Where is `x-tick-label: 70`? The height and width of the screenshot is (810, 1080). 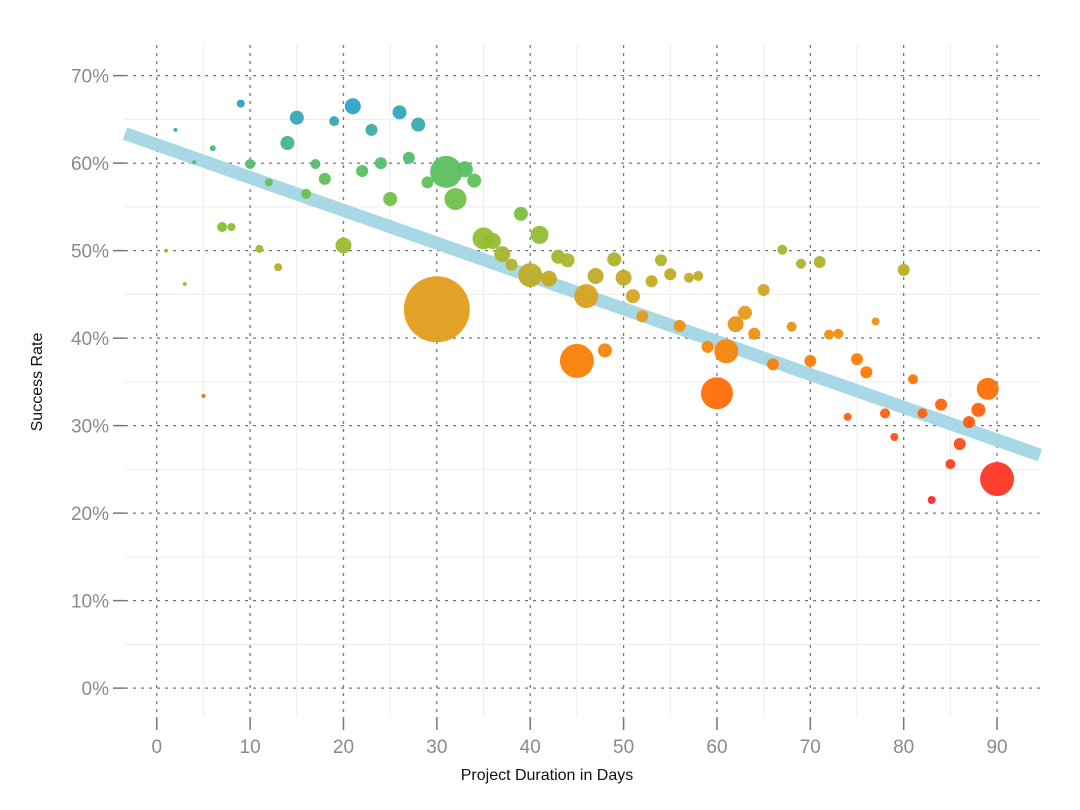 x-tick-label: 70 is located at coordinates (810, 747).